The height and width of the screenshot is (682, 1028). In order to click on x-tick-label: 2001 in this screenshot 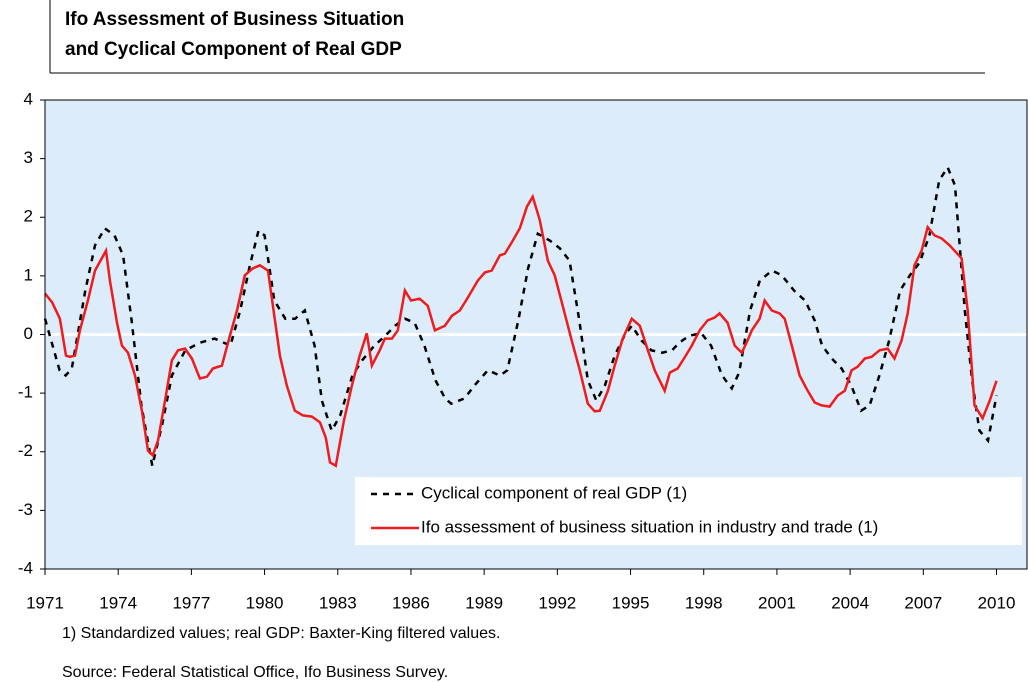, I will do `click(777, 602)`.